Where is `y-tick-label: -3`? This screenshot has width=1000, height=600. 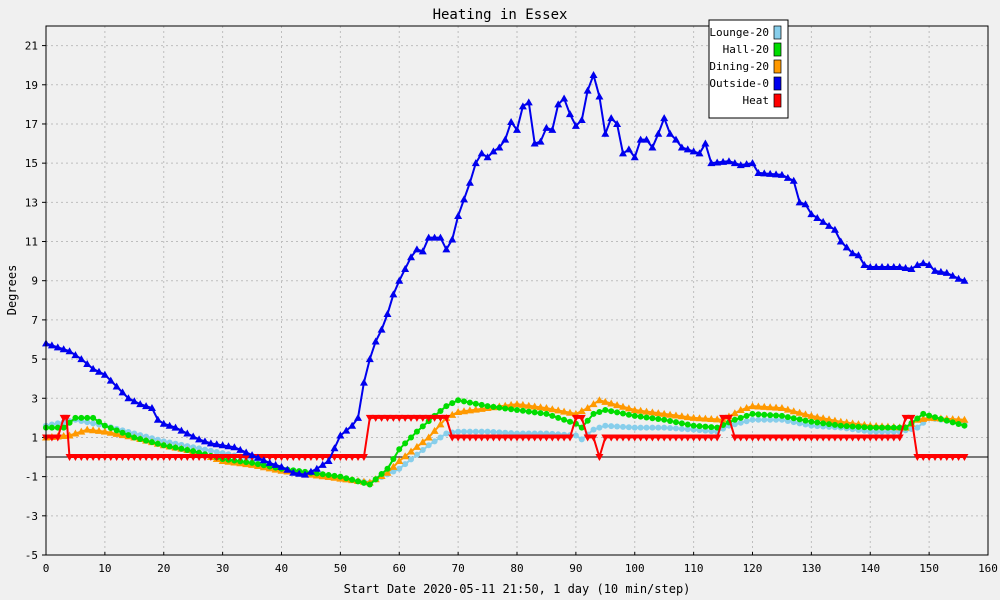 y-tick-label: -3 is located at coordinates (31, 516).